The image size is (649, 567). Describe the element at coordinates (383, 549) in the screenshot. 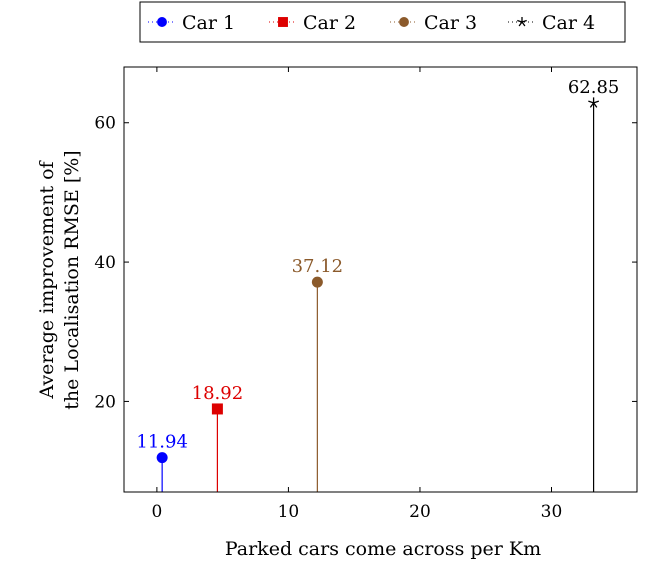

I see `x-axis-label: Parked cars come across per Km` at that location.